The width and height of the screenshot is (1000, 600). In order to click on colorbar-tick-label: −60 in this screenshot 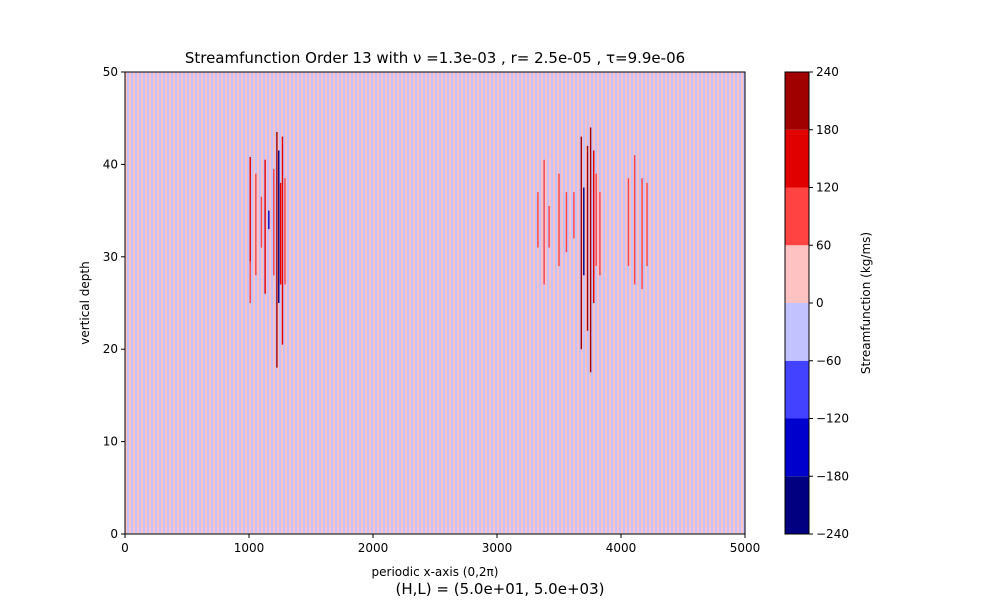, I will do `click(828, 361)`.